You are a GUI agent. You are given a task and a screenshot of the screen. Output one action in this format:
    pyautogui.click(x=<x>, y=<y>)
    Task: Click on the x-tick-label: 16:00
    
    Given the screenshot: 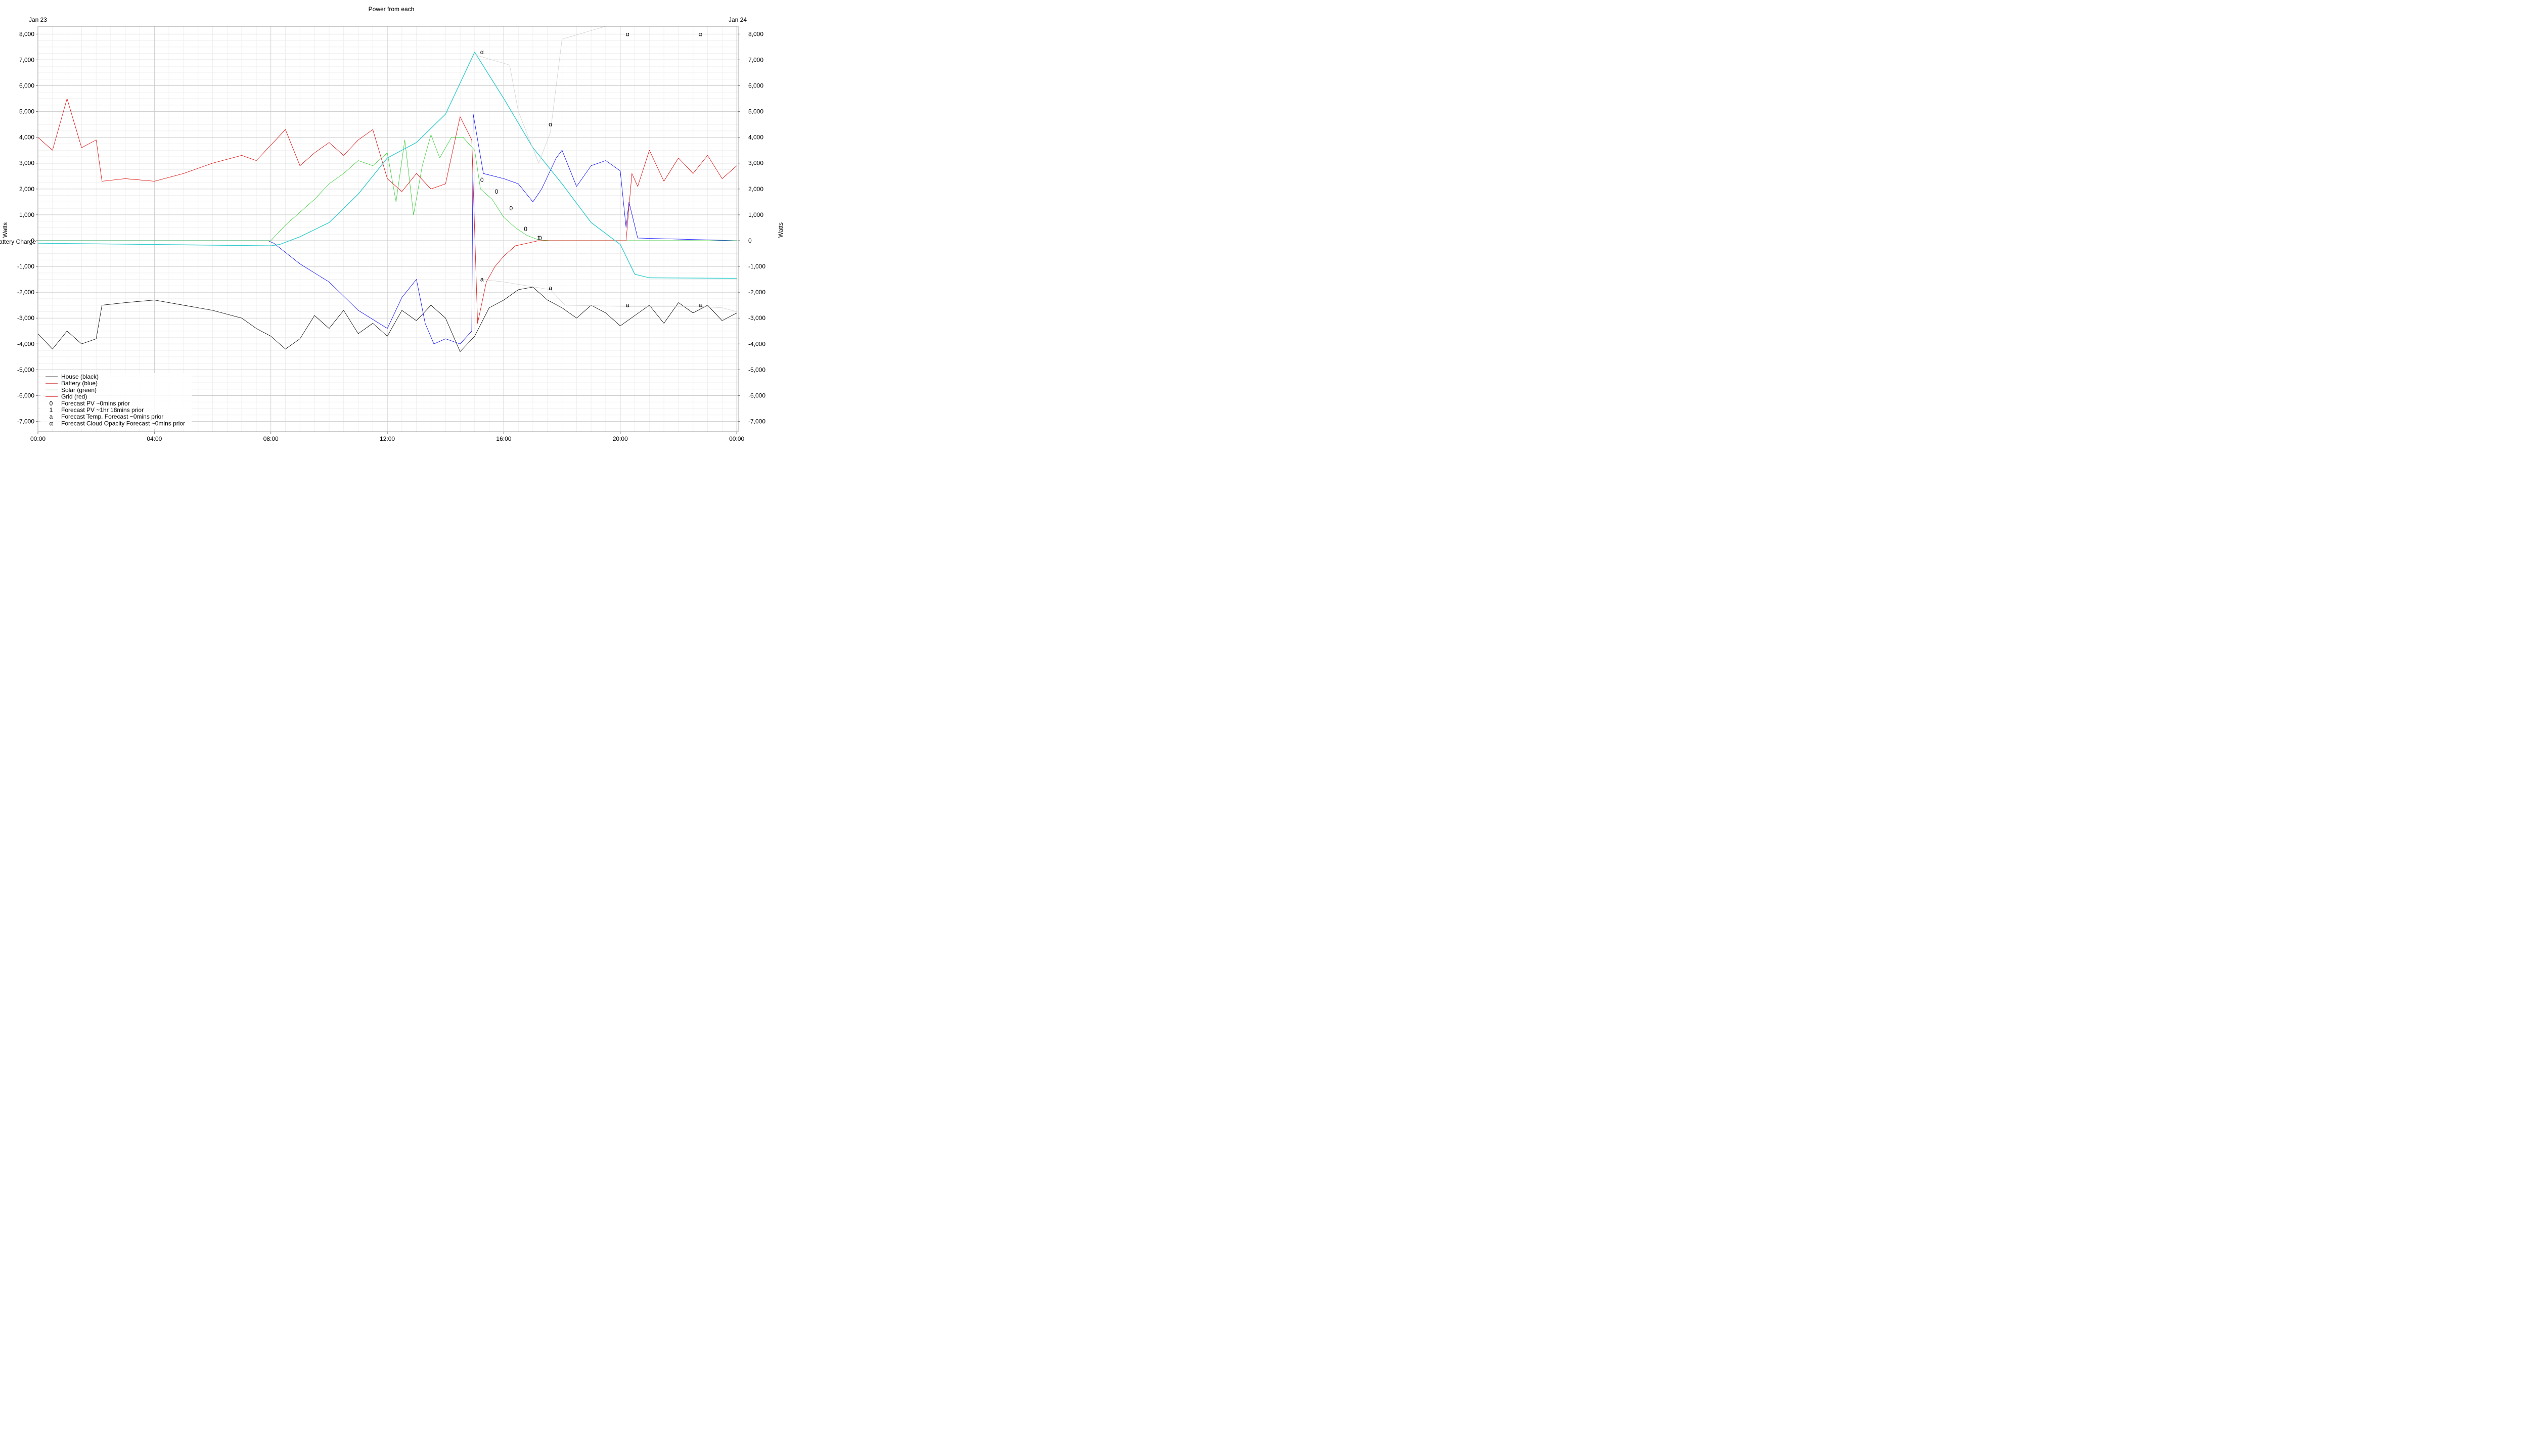 What is the action you would take?
    pyautogui.click(x=504, y=438)
    